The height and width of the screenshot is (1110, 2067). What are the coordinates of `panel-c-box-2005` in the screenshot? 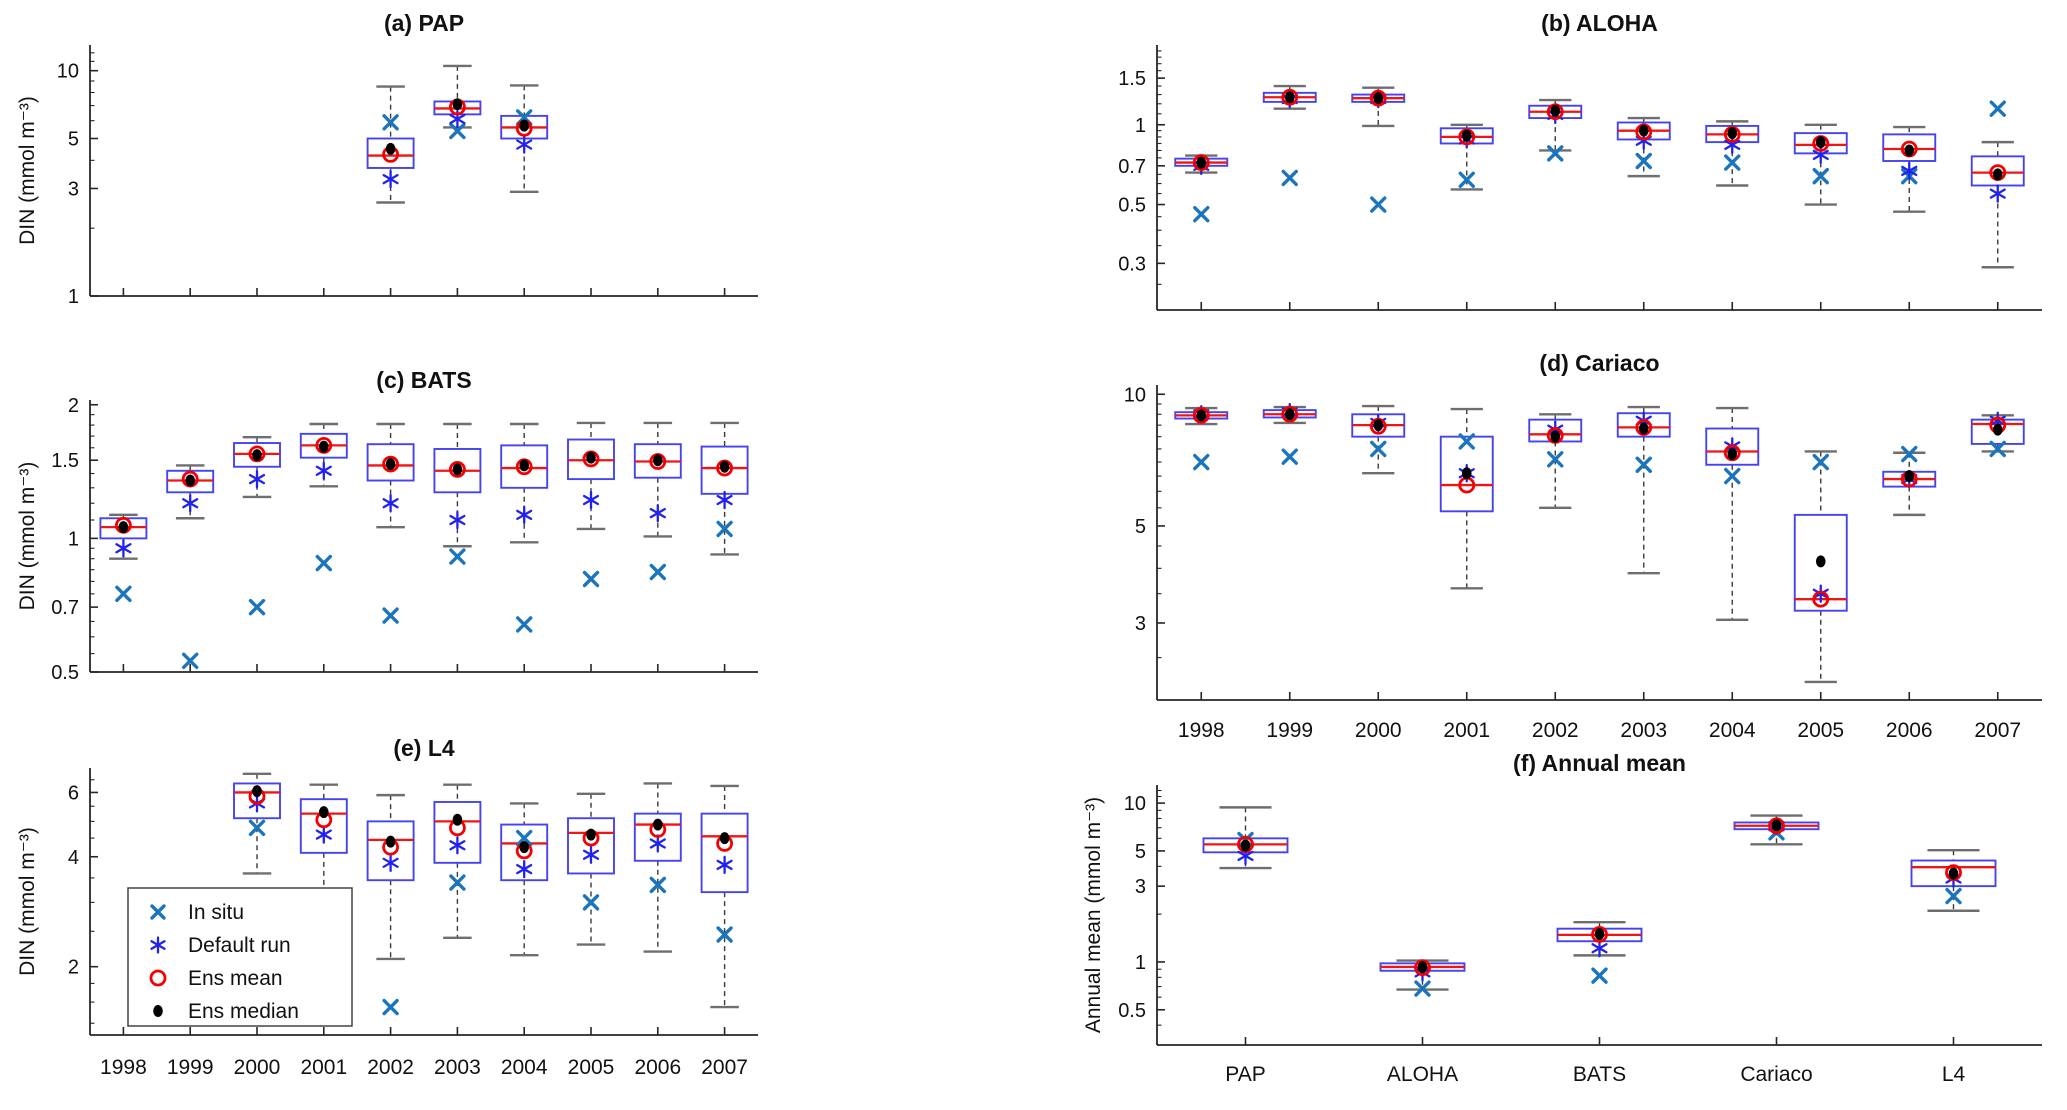 It's located at (591, 504).